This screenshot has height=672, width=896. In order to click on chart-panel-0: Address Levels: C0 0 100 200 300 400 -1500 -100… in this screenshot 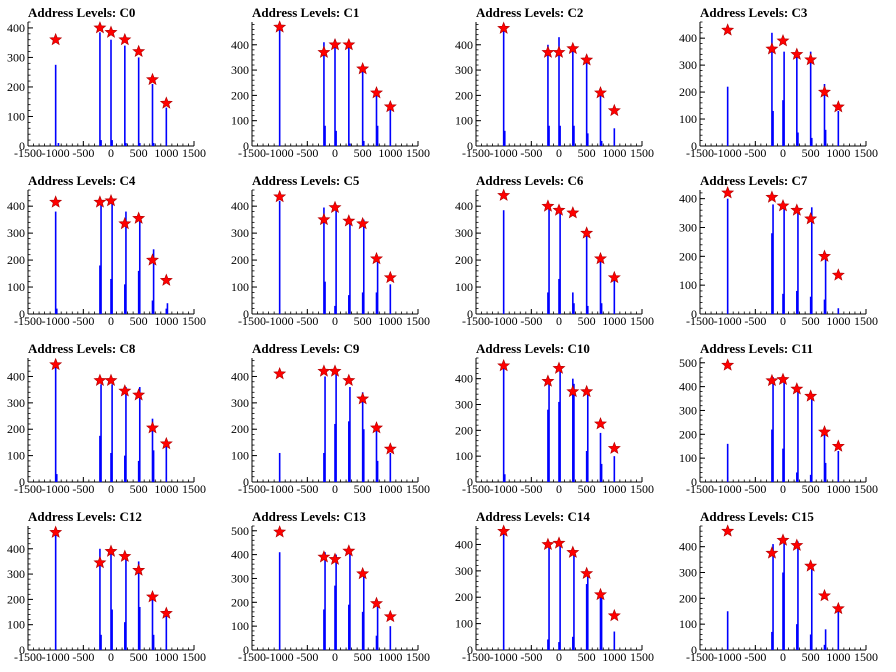, I will do `click(112, 84)`.